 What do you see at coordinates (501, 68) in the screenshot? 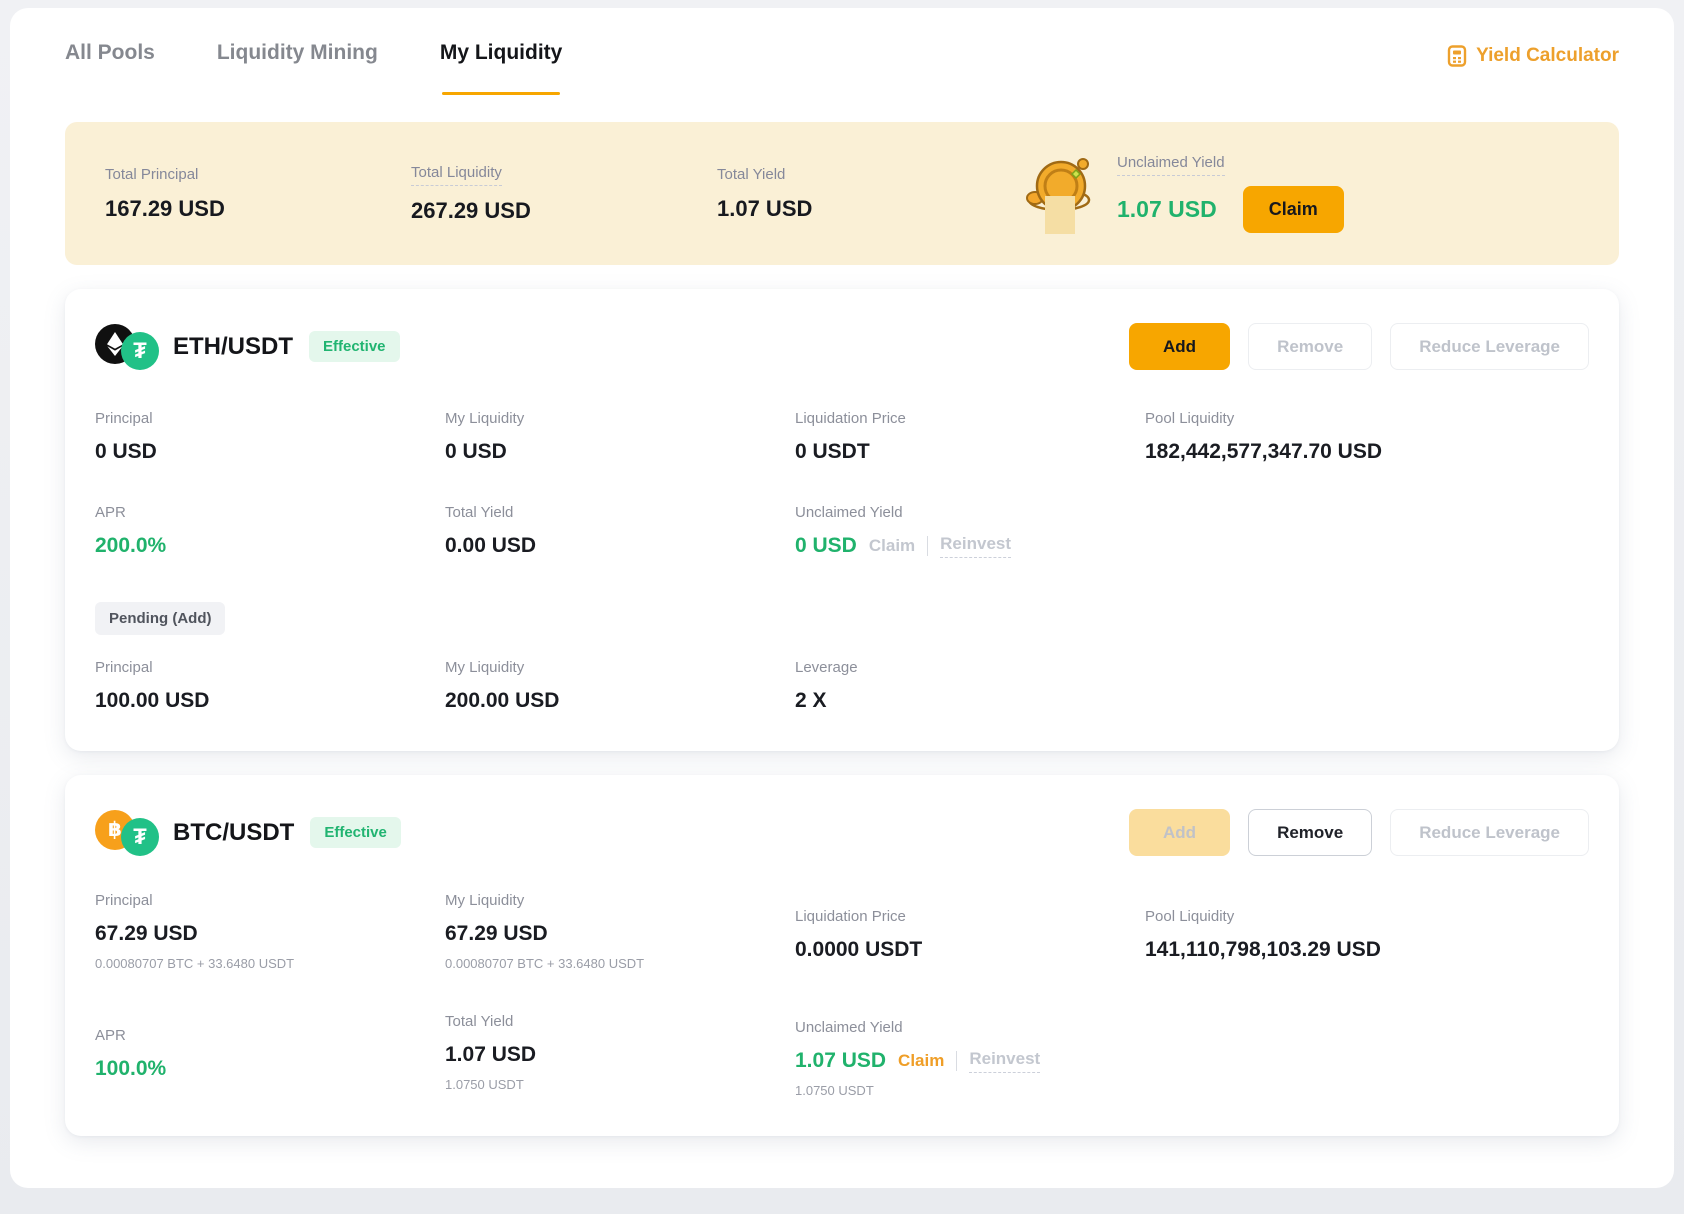
I see `tab-my-liquidity: My Liquidity` at bounding box center [501, 68].